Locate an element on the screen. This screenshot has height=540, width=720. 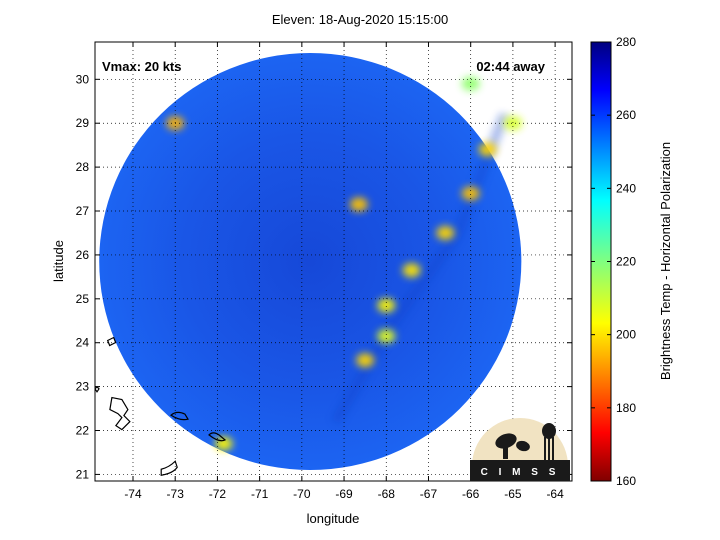
logo-banner is located at coordinates (520, 470).